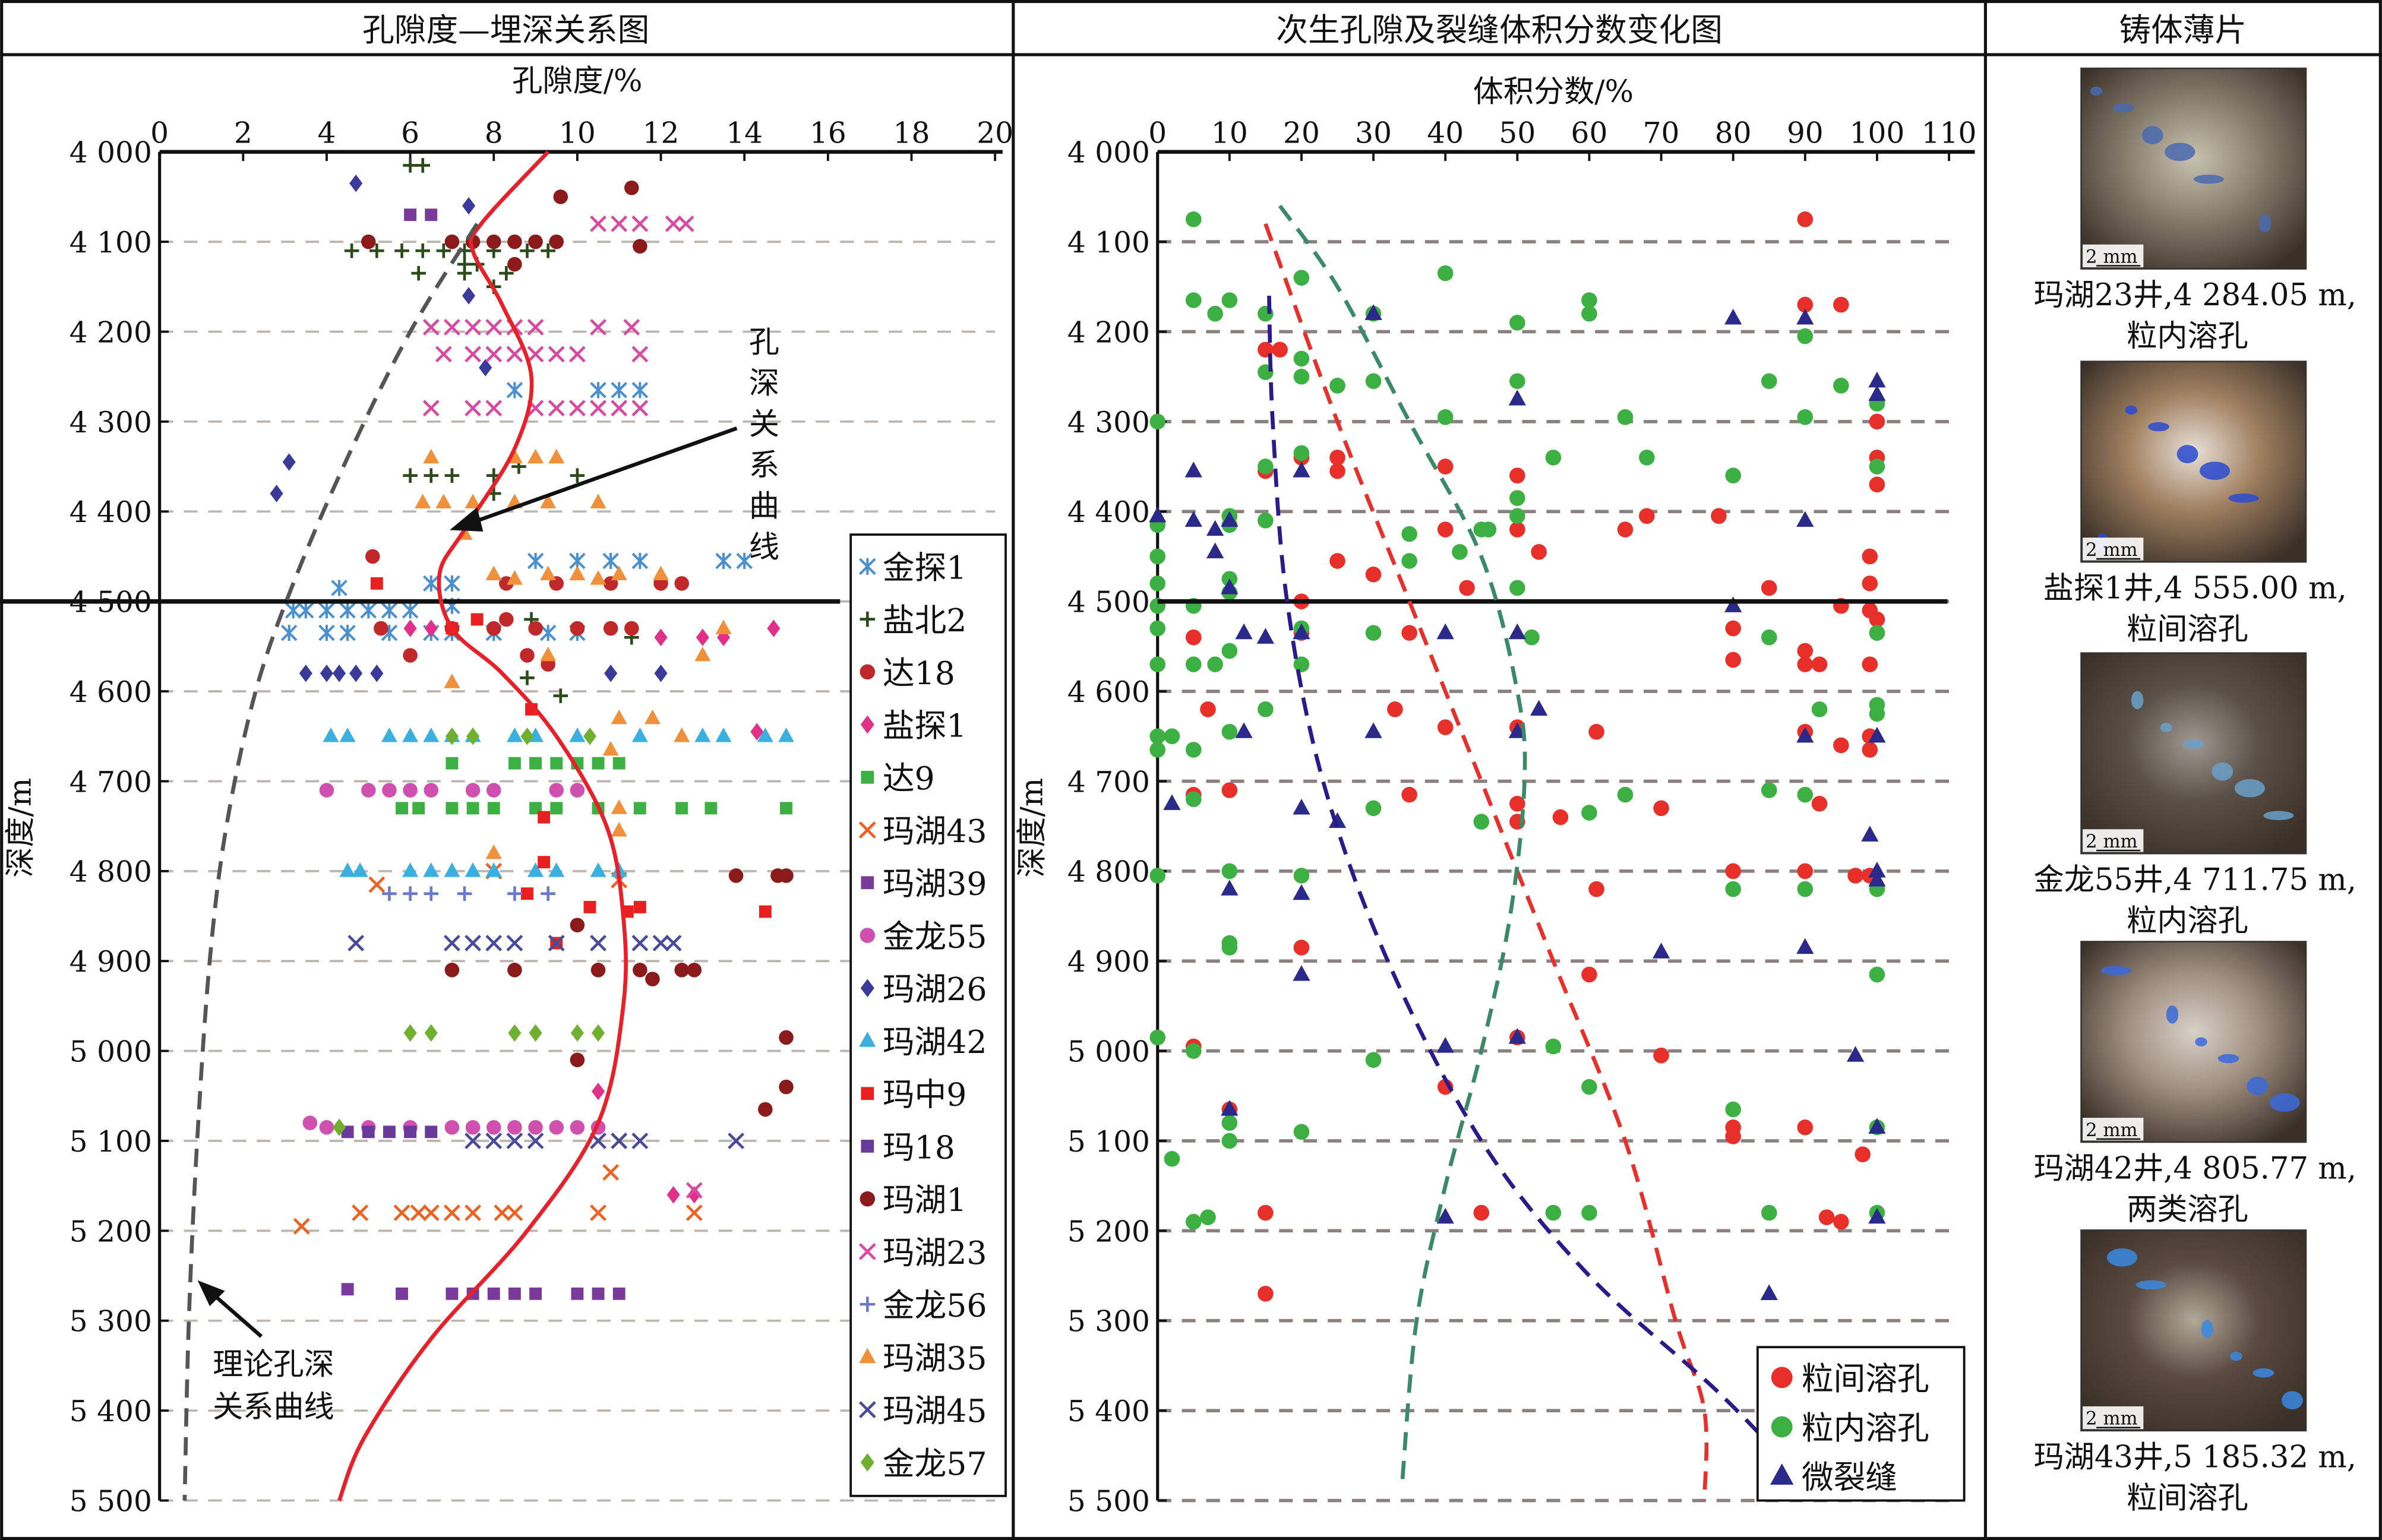 The width and height of the screenshot is (2382, 1540). I want to click on measured-curve-annotation: 孔深关系曲线, so click(614, 445).